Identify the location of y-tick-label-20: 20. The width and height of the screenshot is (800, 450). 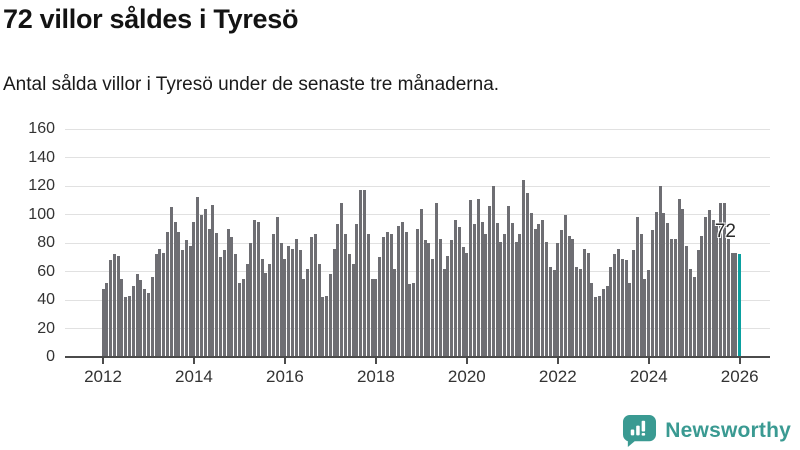
(46, 328).